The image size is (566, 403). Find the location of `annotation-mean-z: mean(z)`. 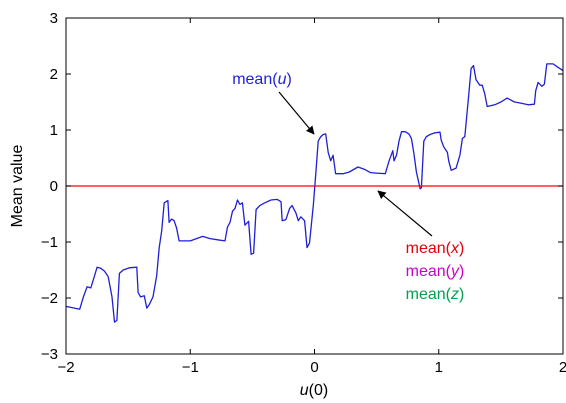

annotation-mean-z: mean(z) is located at coordinates (435, 294).